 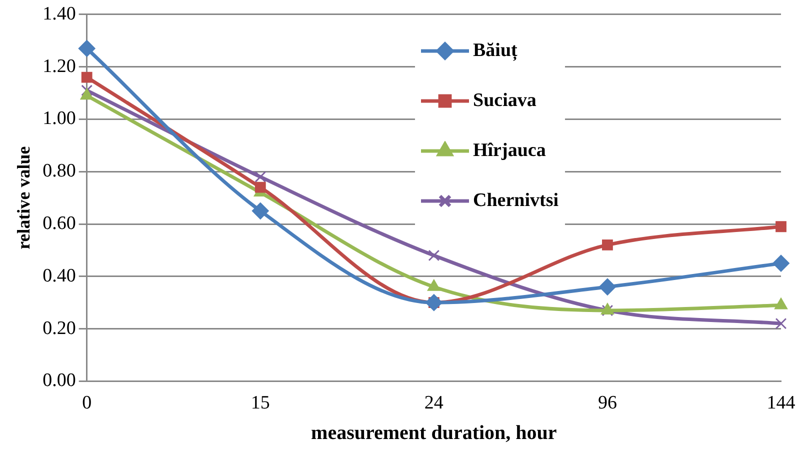 I want to click on legend-label: Băiuț, so click(x=495, y=51).